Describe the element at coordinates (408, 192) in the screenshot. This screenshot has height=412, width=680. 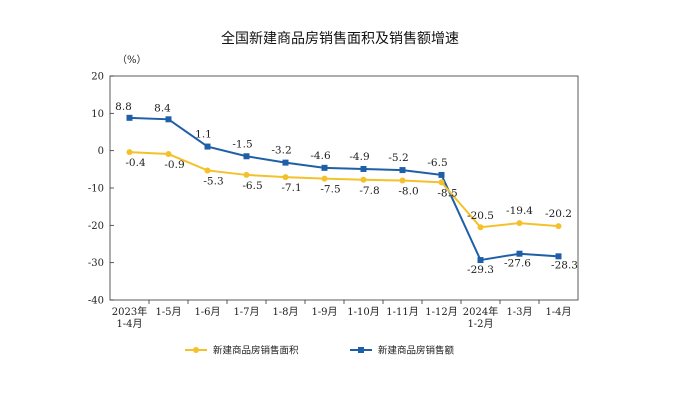
I see `data-label: -8.0` at that location.